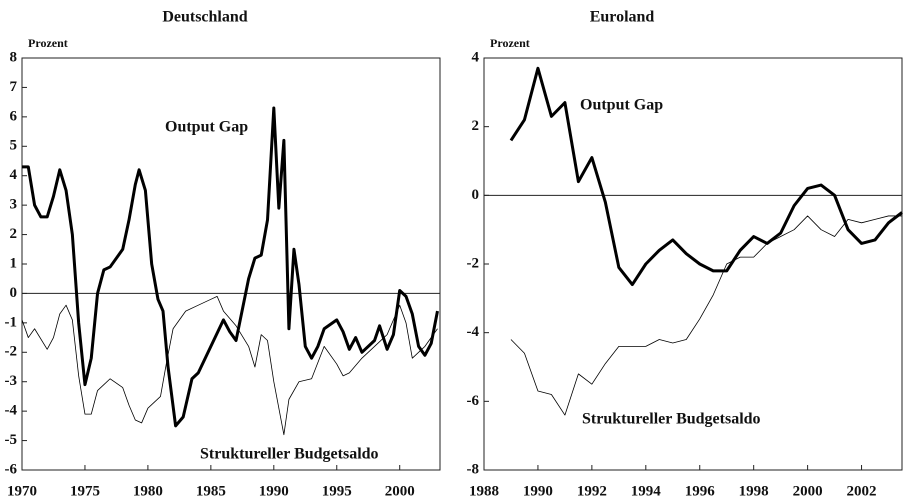 The image size is (905, 504). I want to click on x-tick-label: 1980, so click(148, 491).